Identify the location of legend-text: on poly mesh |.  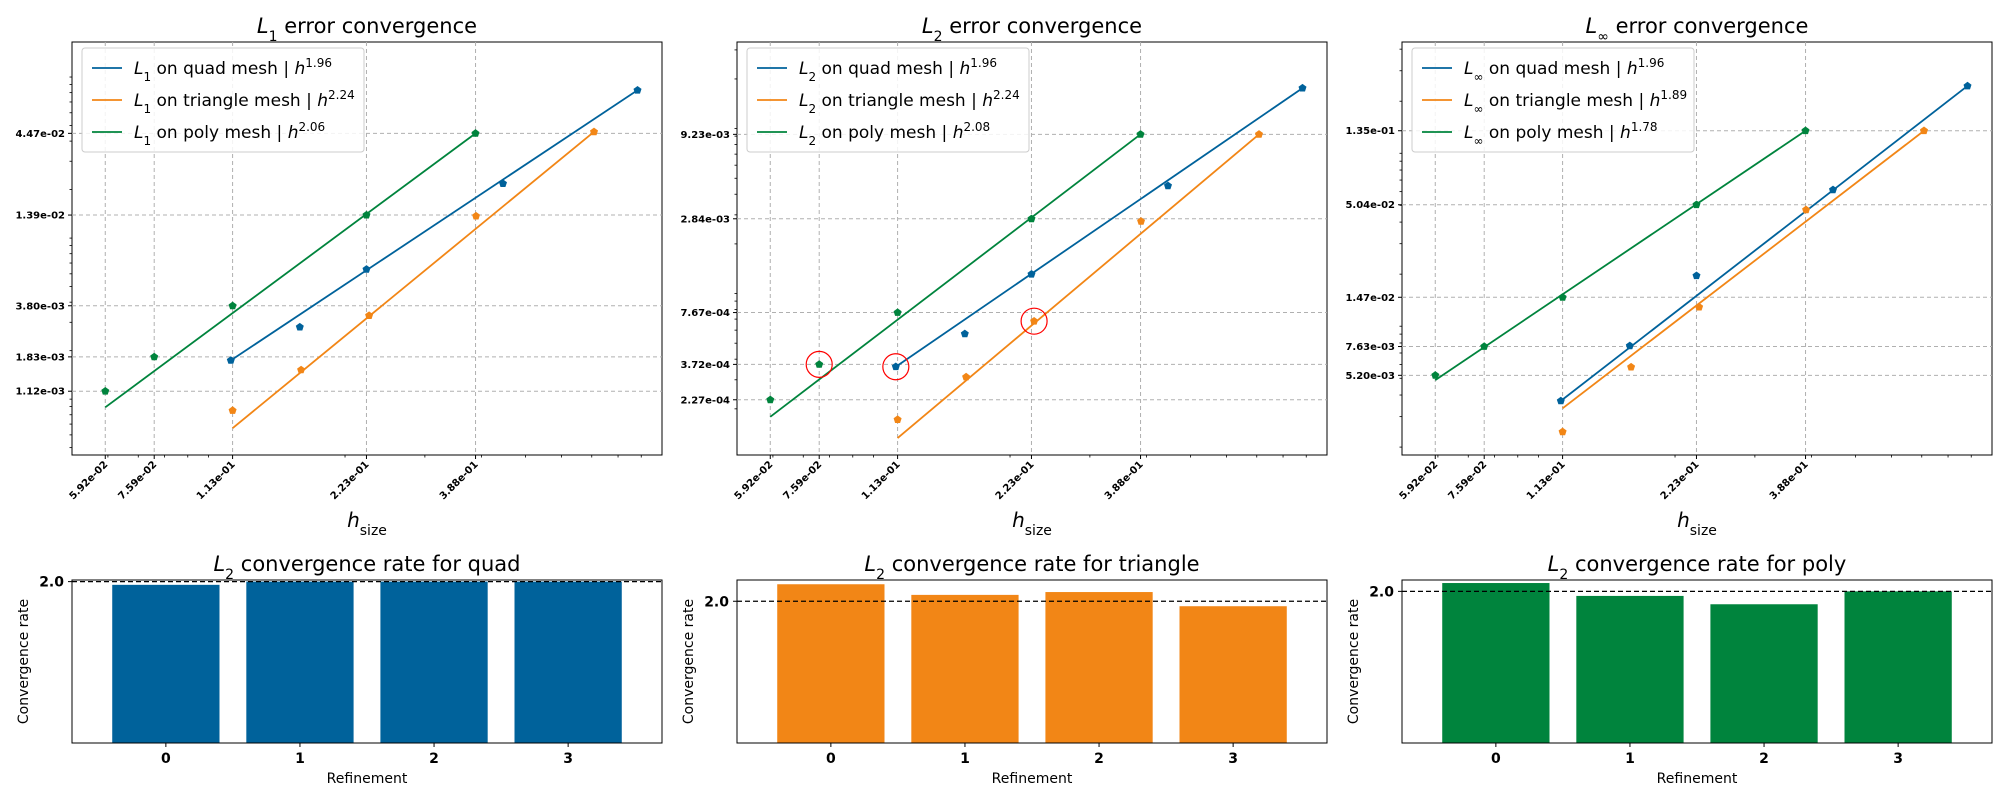
(219, 133).